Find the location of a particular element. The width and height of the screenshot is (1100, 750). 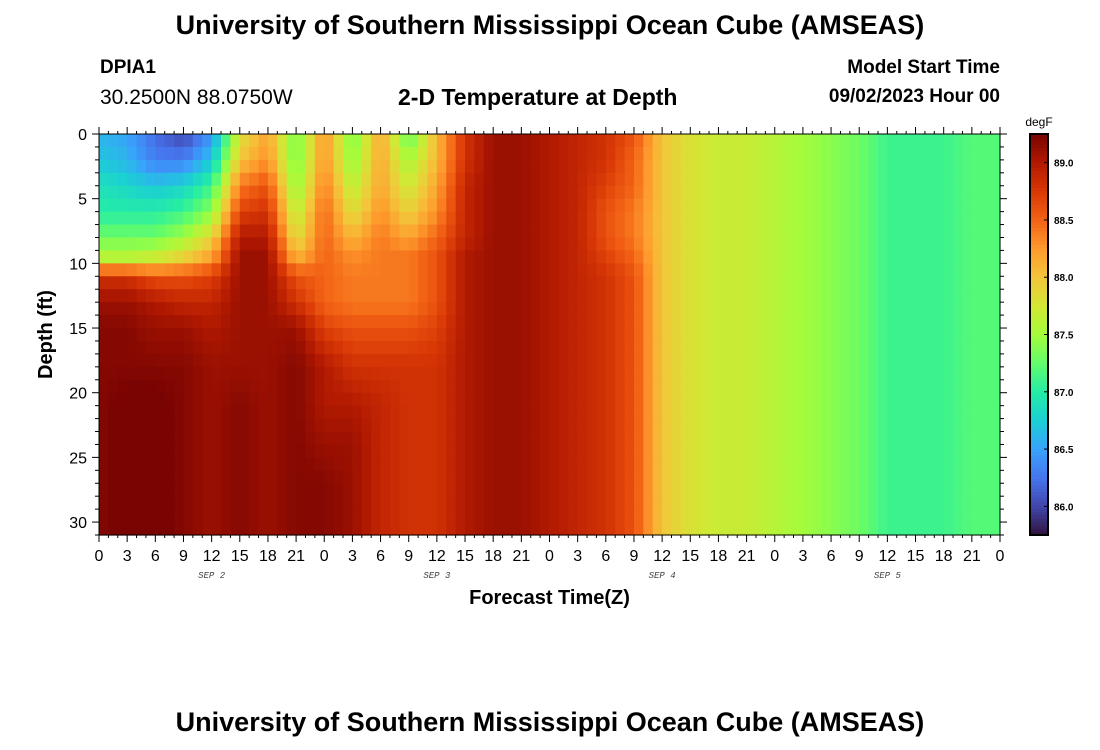

x-tick-label: 9 is located at coordinates (183, 556).